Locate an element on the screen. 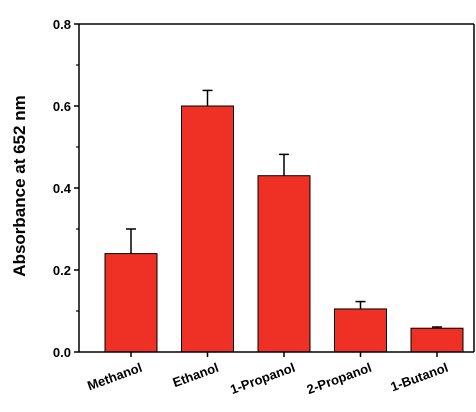 This screenshot has width=476, height=412. bar-methanol is located at coordinates (131, 303).